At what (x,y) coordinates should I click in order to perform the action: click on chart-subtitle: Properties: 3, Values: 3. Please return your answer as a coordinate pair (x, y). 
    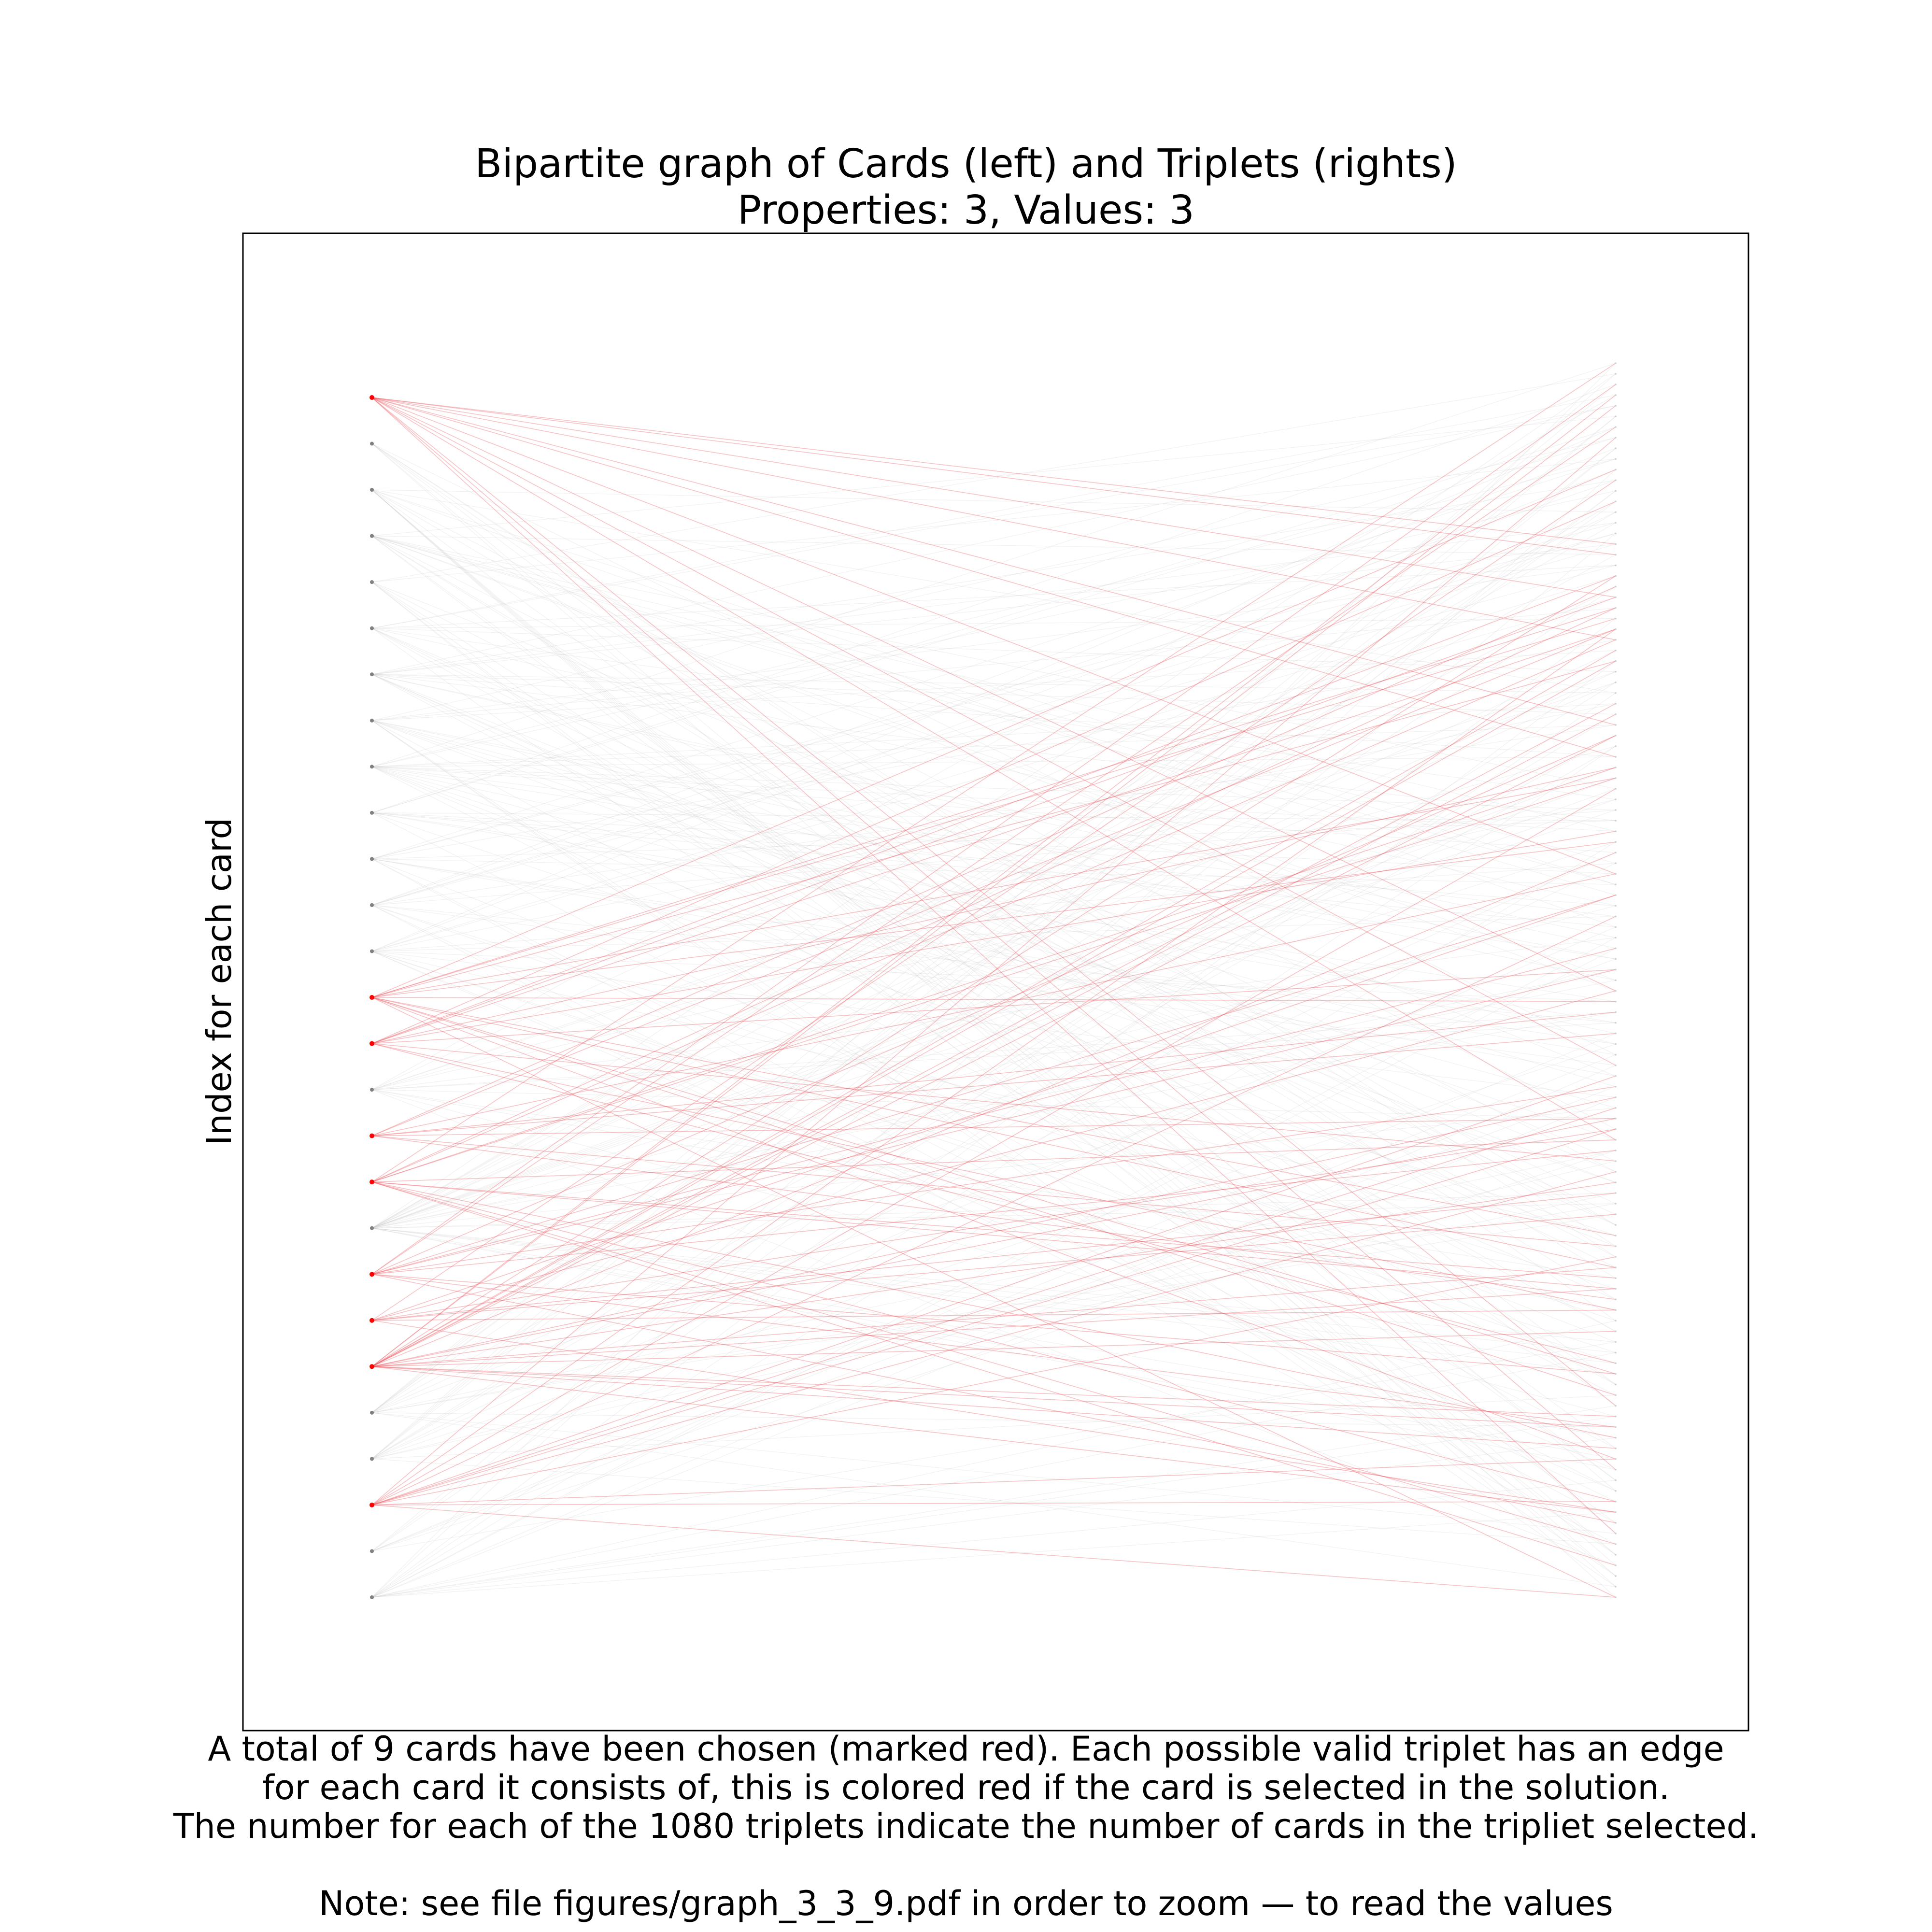
    Looking at the image, I should click on (966, 210).